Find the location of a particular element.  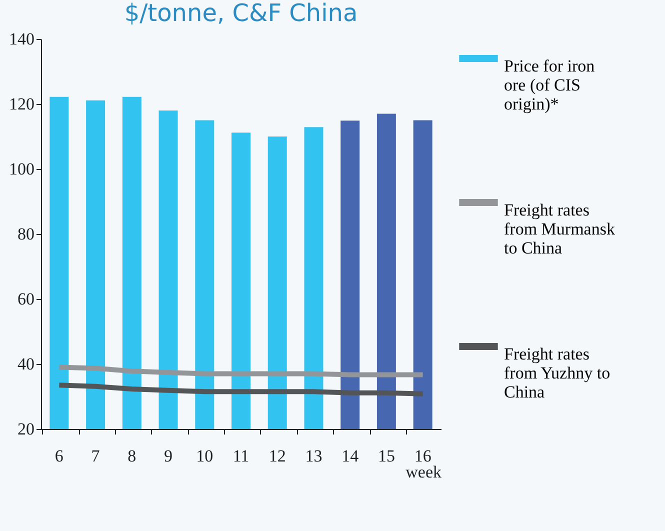

x-tick-label: 14 is located at coordinates (351, 456).